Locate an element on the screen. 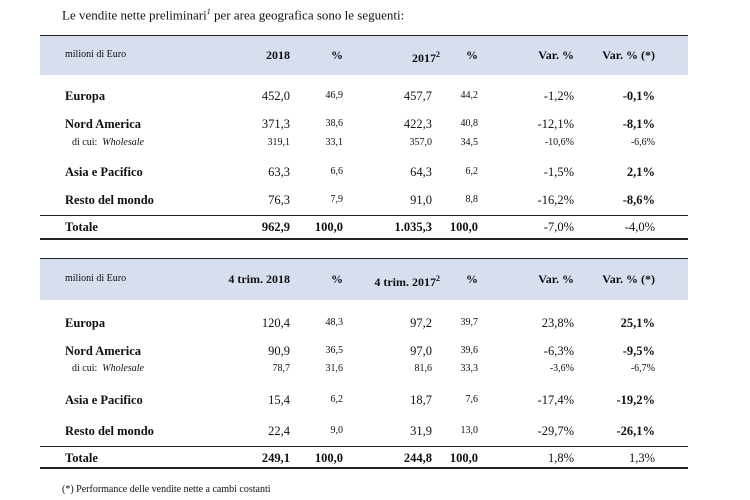 This screenshot has height=500, width=750. header-cell: 20172 is located at coordinates (426, 56).